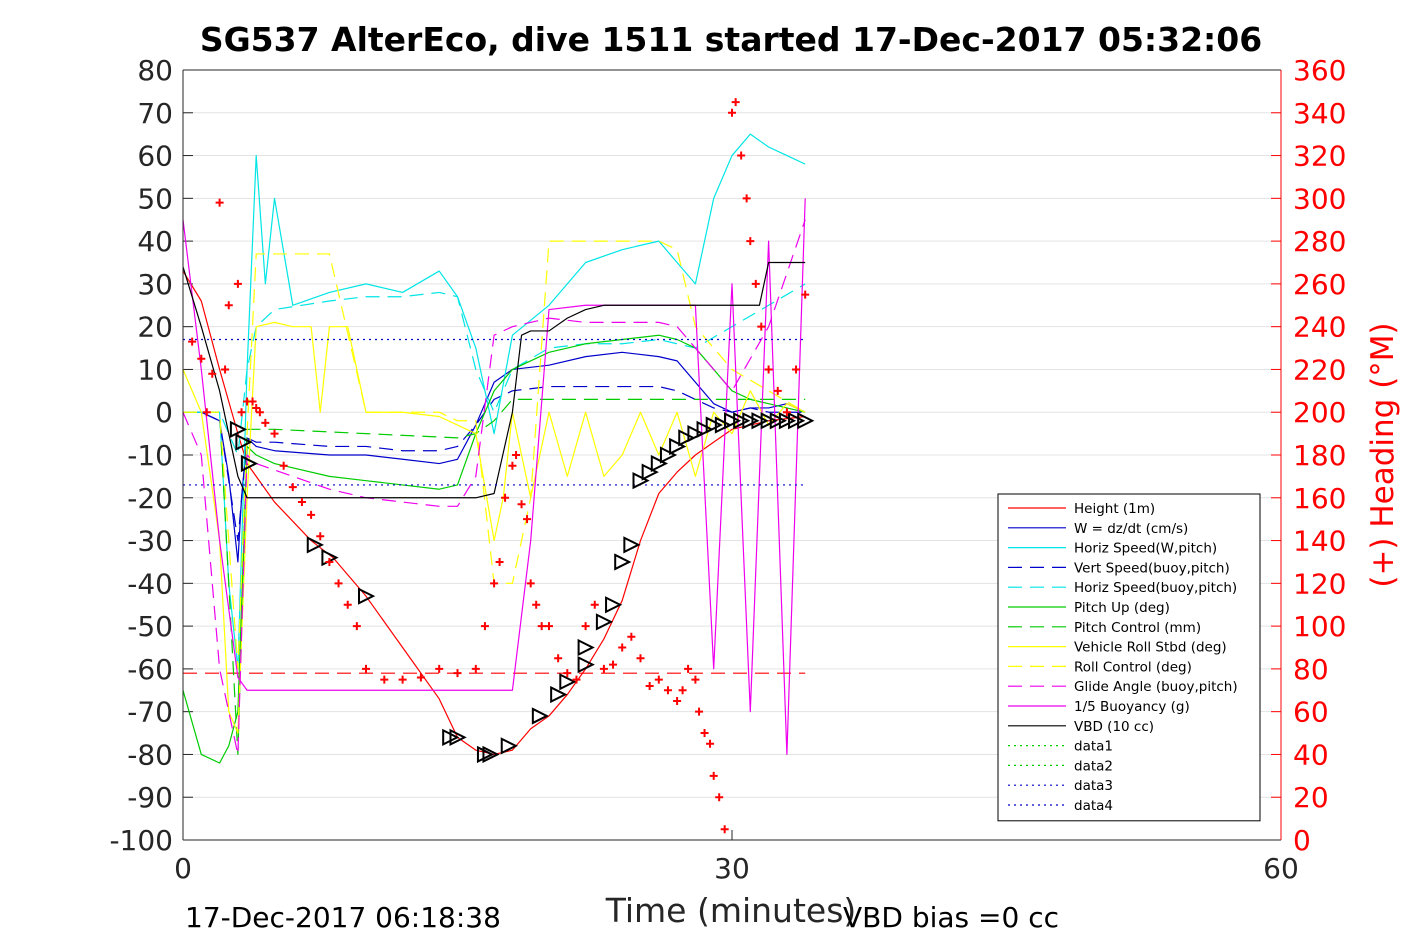 Image resolution: width=1417 pixels, height=949 pixels. What do you see at coordinates (1152, 568) in the screenshot?
I see `legend-label: Vert Speed(buoy,pitch)` at bounding box center [1152, 568].